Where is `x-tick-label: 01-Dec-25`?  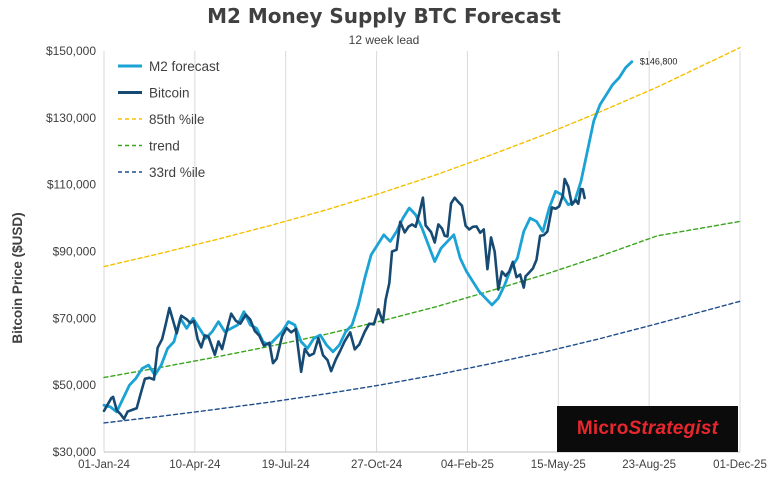
x-tick-label: 01-Dec-25 is located at coordinates (740, 465).